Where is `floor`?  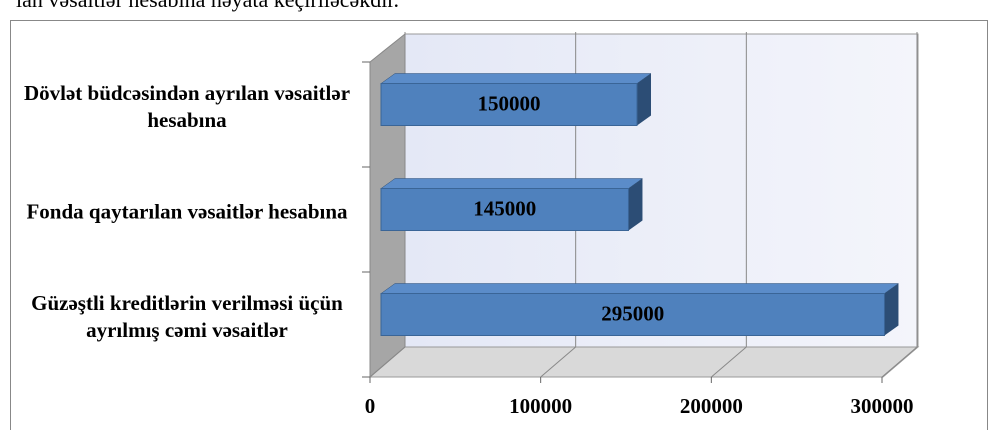
floor is located at coordinates (644, 362).